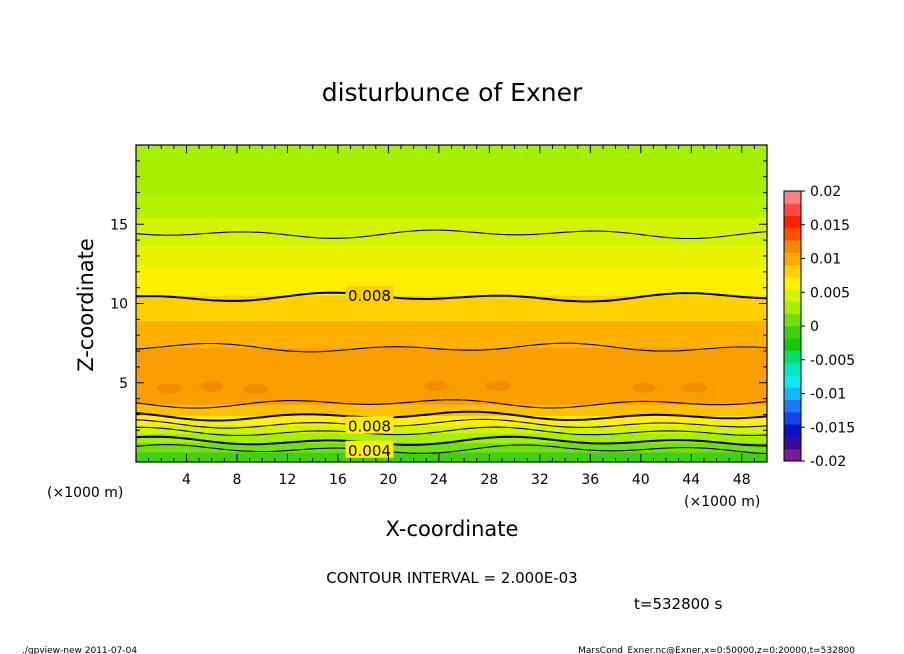  I want to click on contour-label: 0.004, so click(369, 451).